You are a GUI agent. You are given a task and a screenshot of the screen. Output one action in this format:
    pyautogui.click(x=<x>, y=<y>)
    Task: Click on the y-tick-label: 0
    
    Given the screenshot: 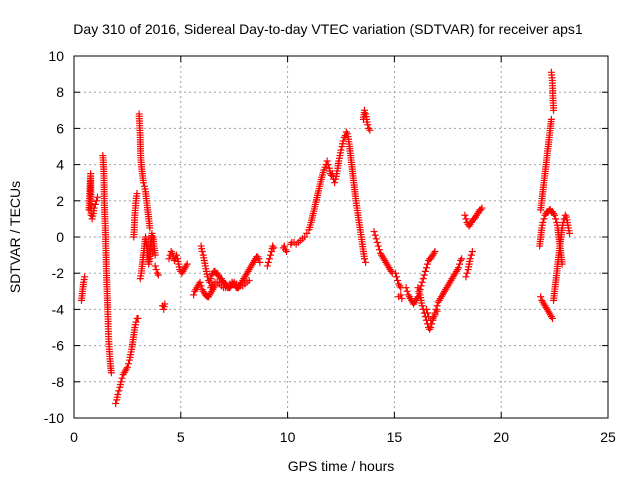 What is the action you would take?
    pyautogui.click(x=60, y=237)
    